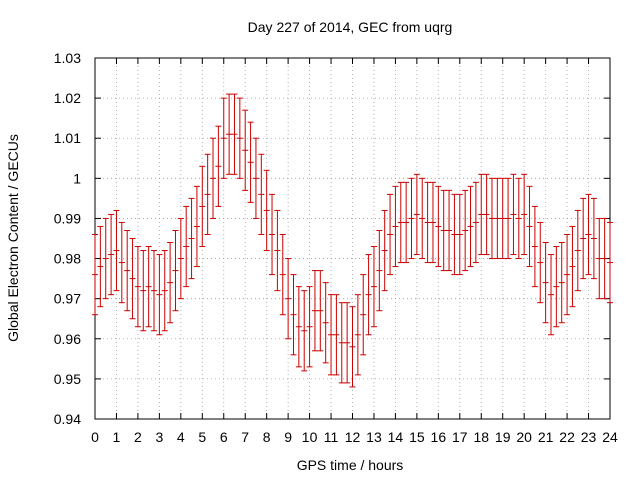 The image size is (640, 480). What do you see at coordinates (310, 437) in the screenshot?
I see `x-tick-label: 10` at bounding box center [310, 437].